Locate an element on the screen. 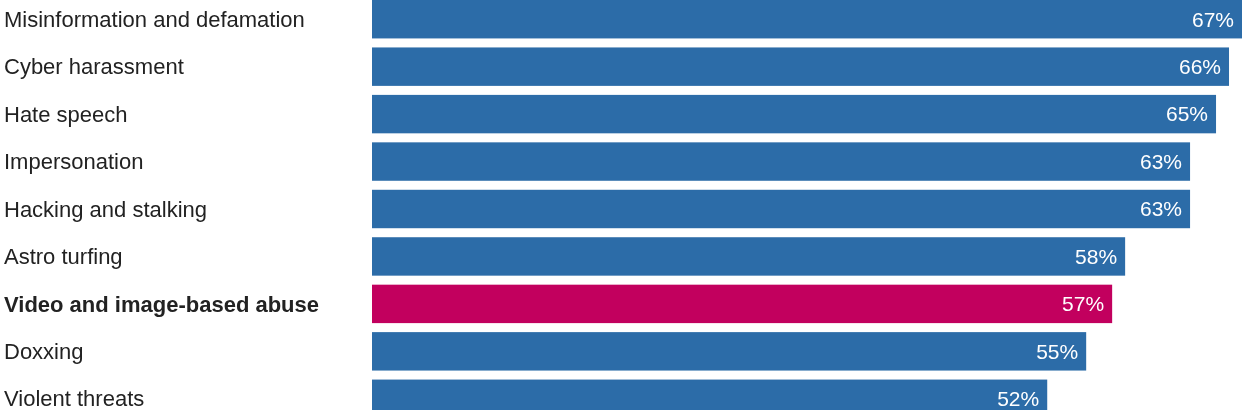 Image resolution: width=1242 pixels, height=410 pixels. y-tick-label: Astro turfing is located at coordinates (63, 257).